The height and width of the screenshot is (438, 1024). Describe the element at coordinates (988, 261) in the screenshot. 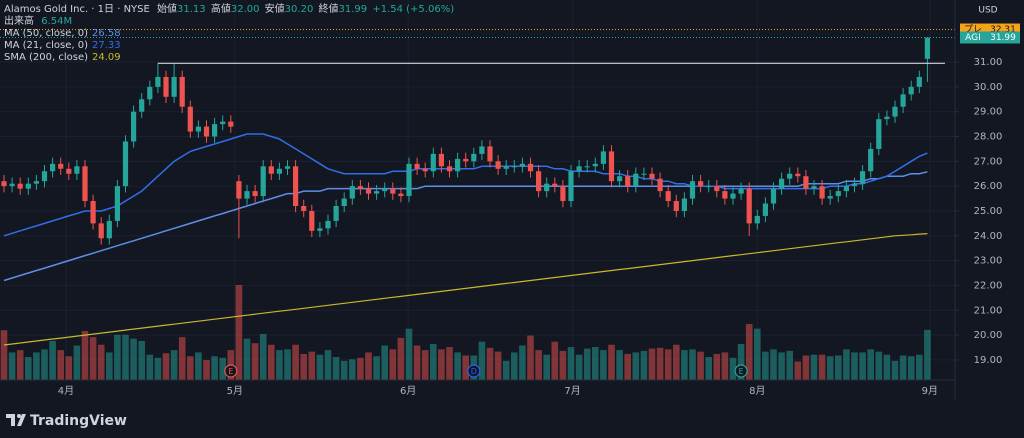

I see `y-tick-label: 23.00` at that location.